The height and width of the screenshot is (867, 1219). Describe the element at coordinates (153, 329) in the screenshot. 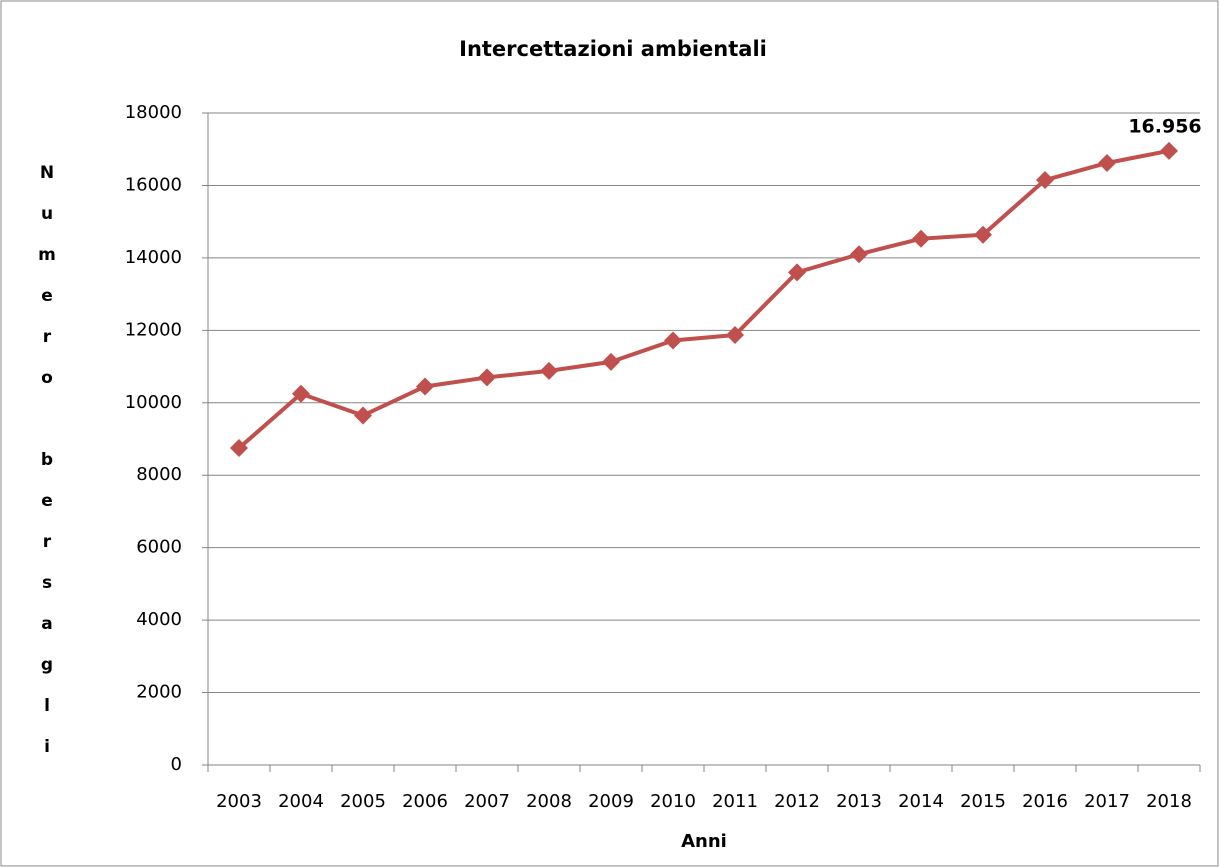

I see `y-tick-label: 12000` at that location.